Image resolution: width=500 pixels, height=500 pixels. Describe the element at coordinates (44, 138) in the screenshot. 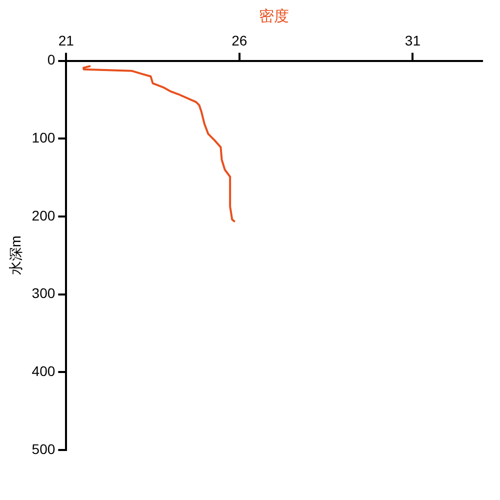

I see `y-tick-label: 100` at that location.